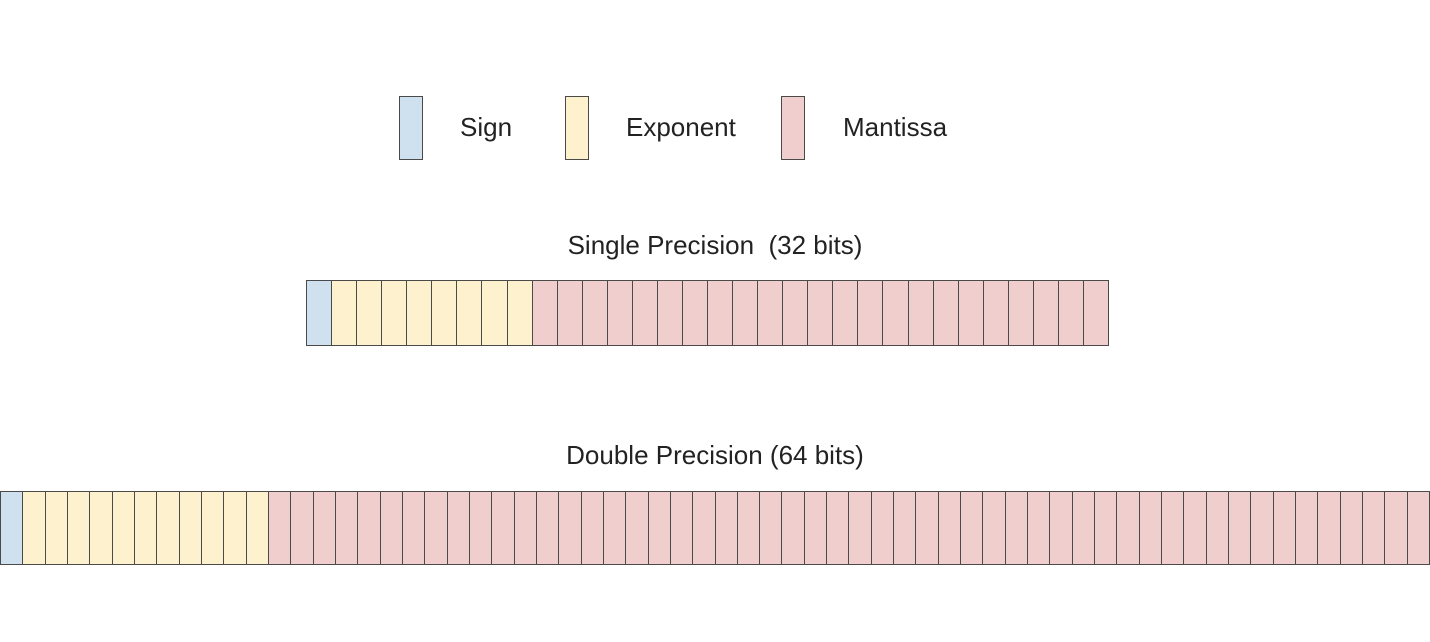 The width and height of the screenshot is (1430, 642). What do you see at coordinates (486, 127) in the screenshot?
I see `legend-sign-label: Sign` at bounding box center [486, 127].